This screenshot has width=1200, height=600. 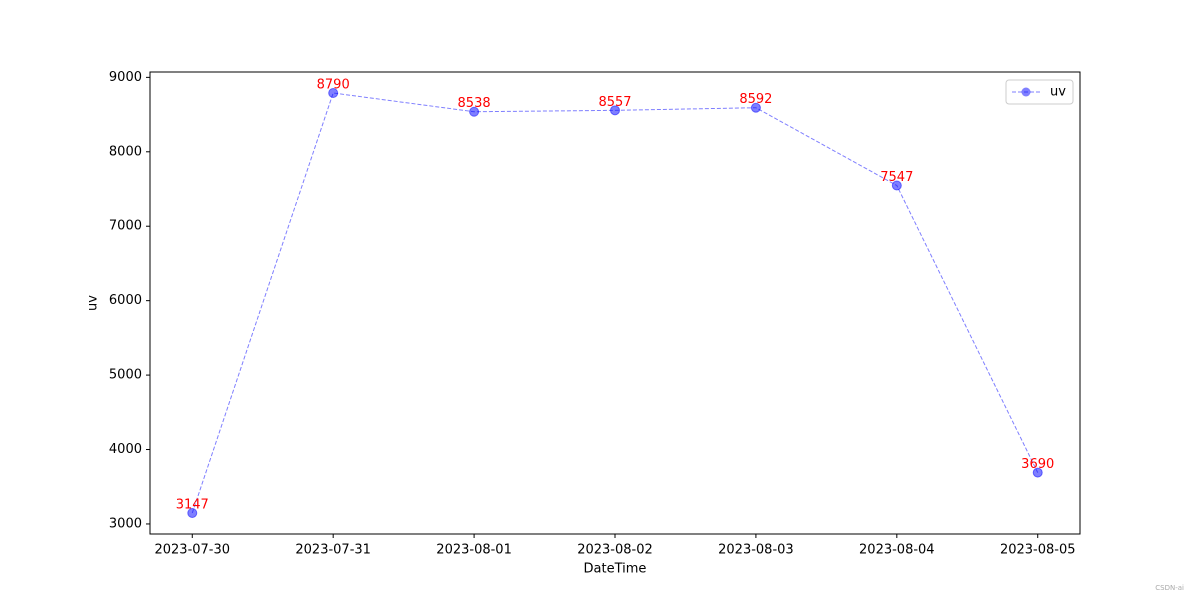 What do you see at coordinates (897, 550) in the screenshot?
I see `x-tick-label: 2023-08-04` at bounding box center [897, 550].